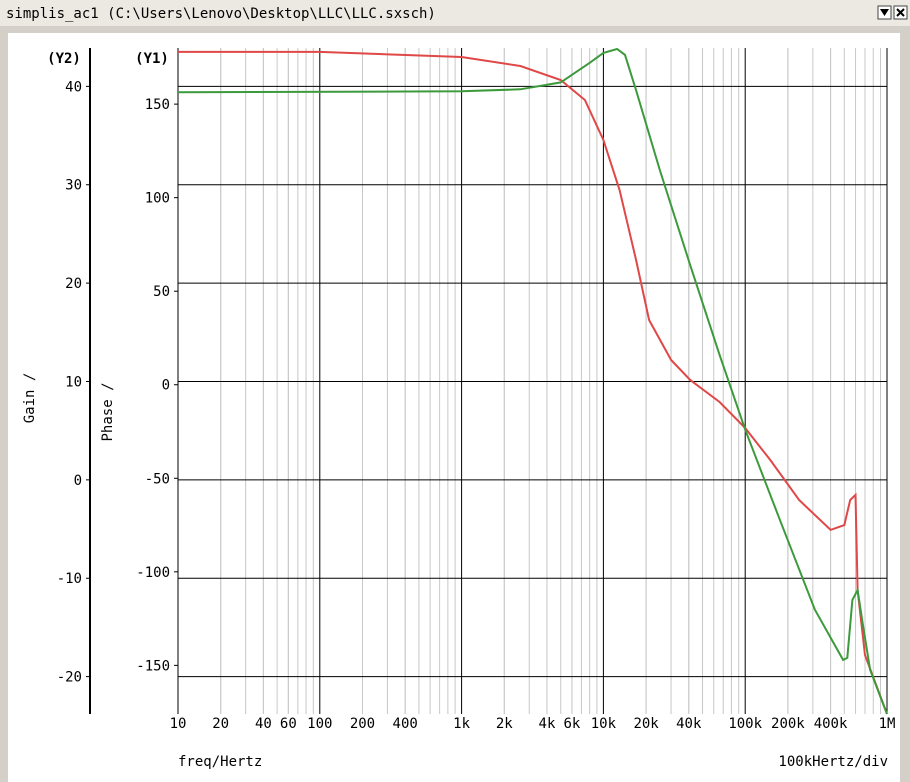 This screenshot has height=782, width=910. What do you see at coordinates (604, 724) in the screenshot?
I see `x-tick-label: 10k` at bounding box center [604, 724].